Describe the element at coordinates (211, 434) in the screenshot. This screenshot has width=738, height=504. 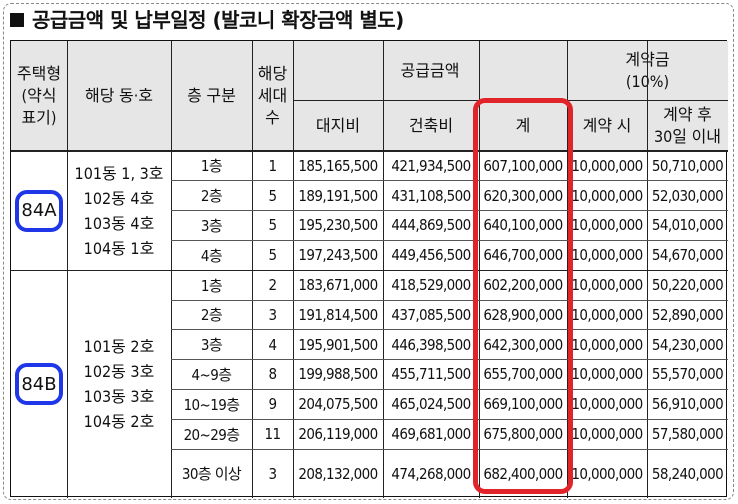
I see `floor-cell: 20~29층` at that location.